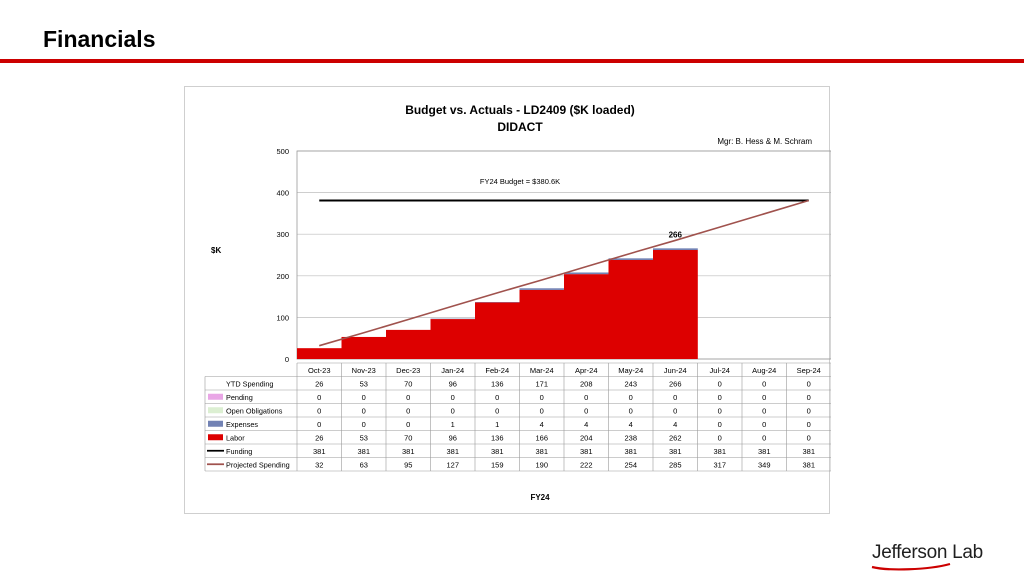 This screenshot has height=576, width=1024. I want to click on x-tick-label: Nov-23, so click(364, 370).